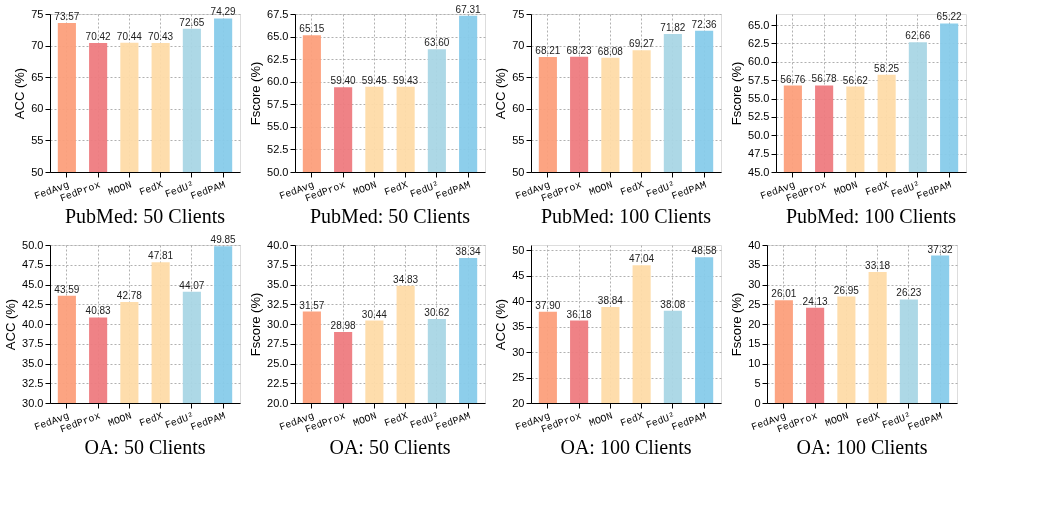 The height and width of the screenshot is (506, 1057). What do you see at coordinates (949, 17) in the screenshot?
I see `data-label: 65.22` at bounding box center [949, 17].